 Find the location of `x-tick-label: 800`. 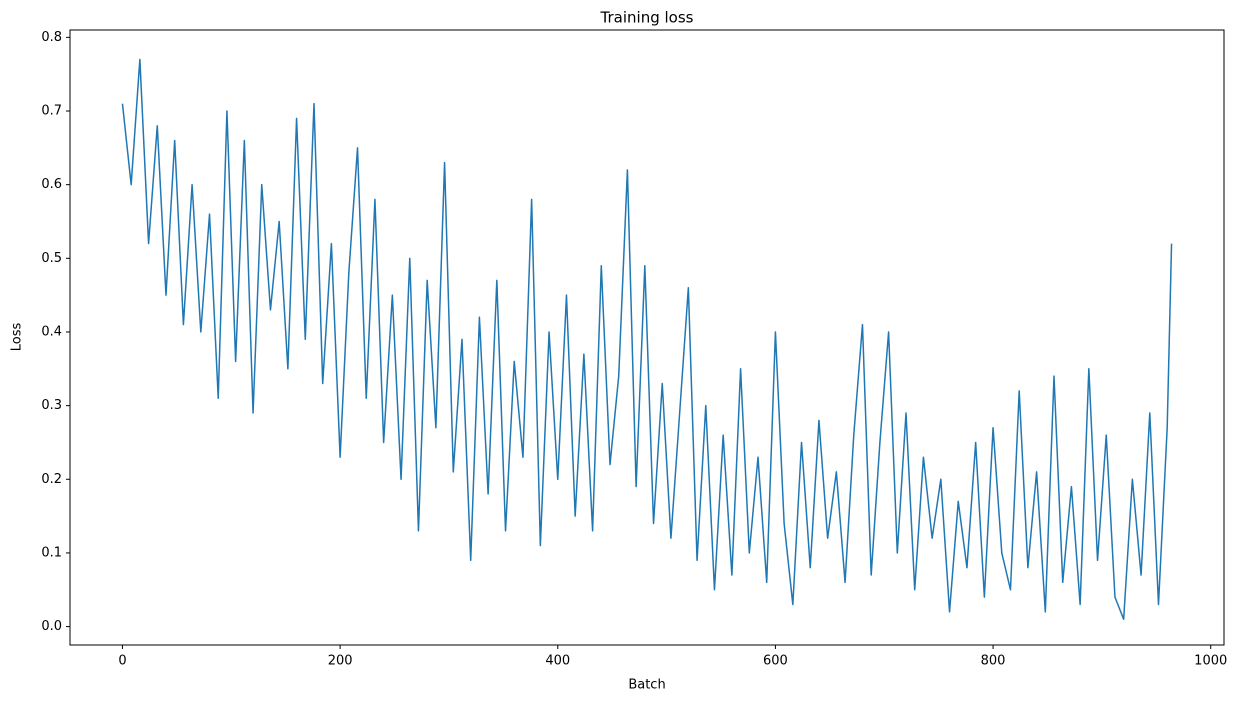

x-tick-label: 800 is located at coordinates (993, 661).